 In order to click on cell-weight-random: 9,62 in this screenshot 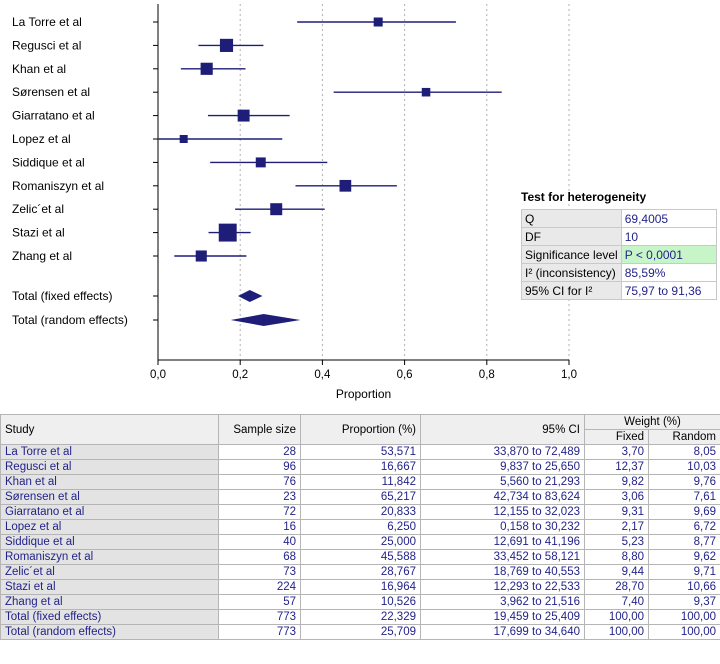, I will do `click(683, 557)`.